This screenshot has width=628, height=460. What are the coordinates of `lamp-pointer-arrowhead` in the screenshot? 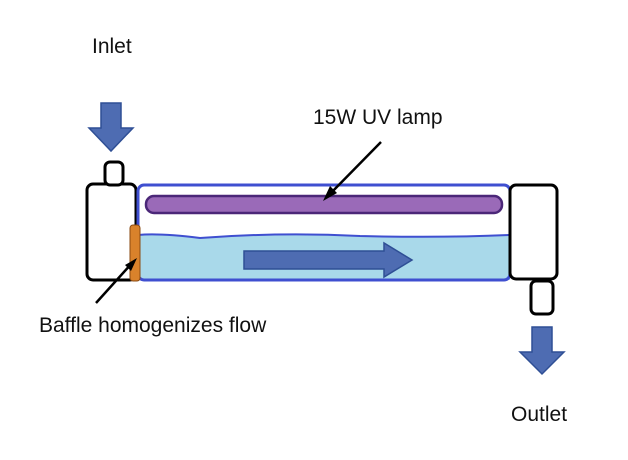 It's located at (330, 193).